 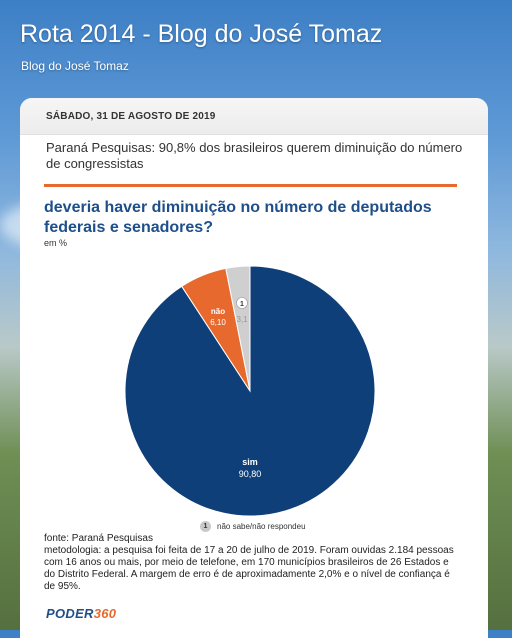 I want to click on chart-legend: 1 não sabe/não respondeu, so click(x=253, y=526).